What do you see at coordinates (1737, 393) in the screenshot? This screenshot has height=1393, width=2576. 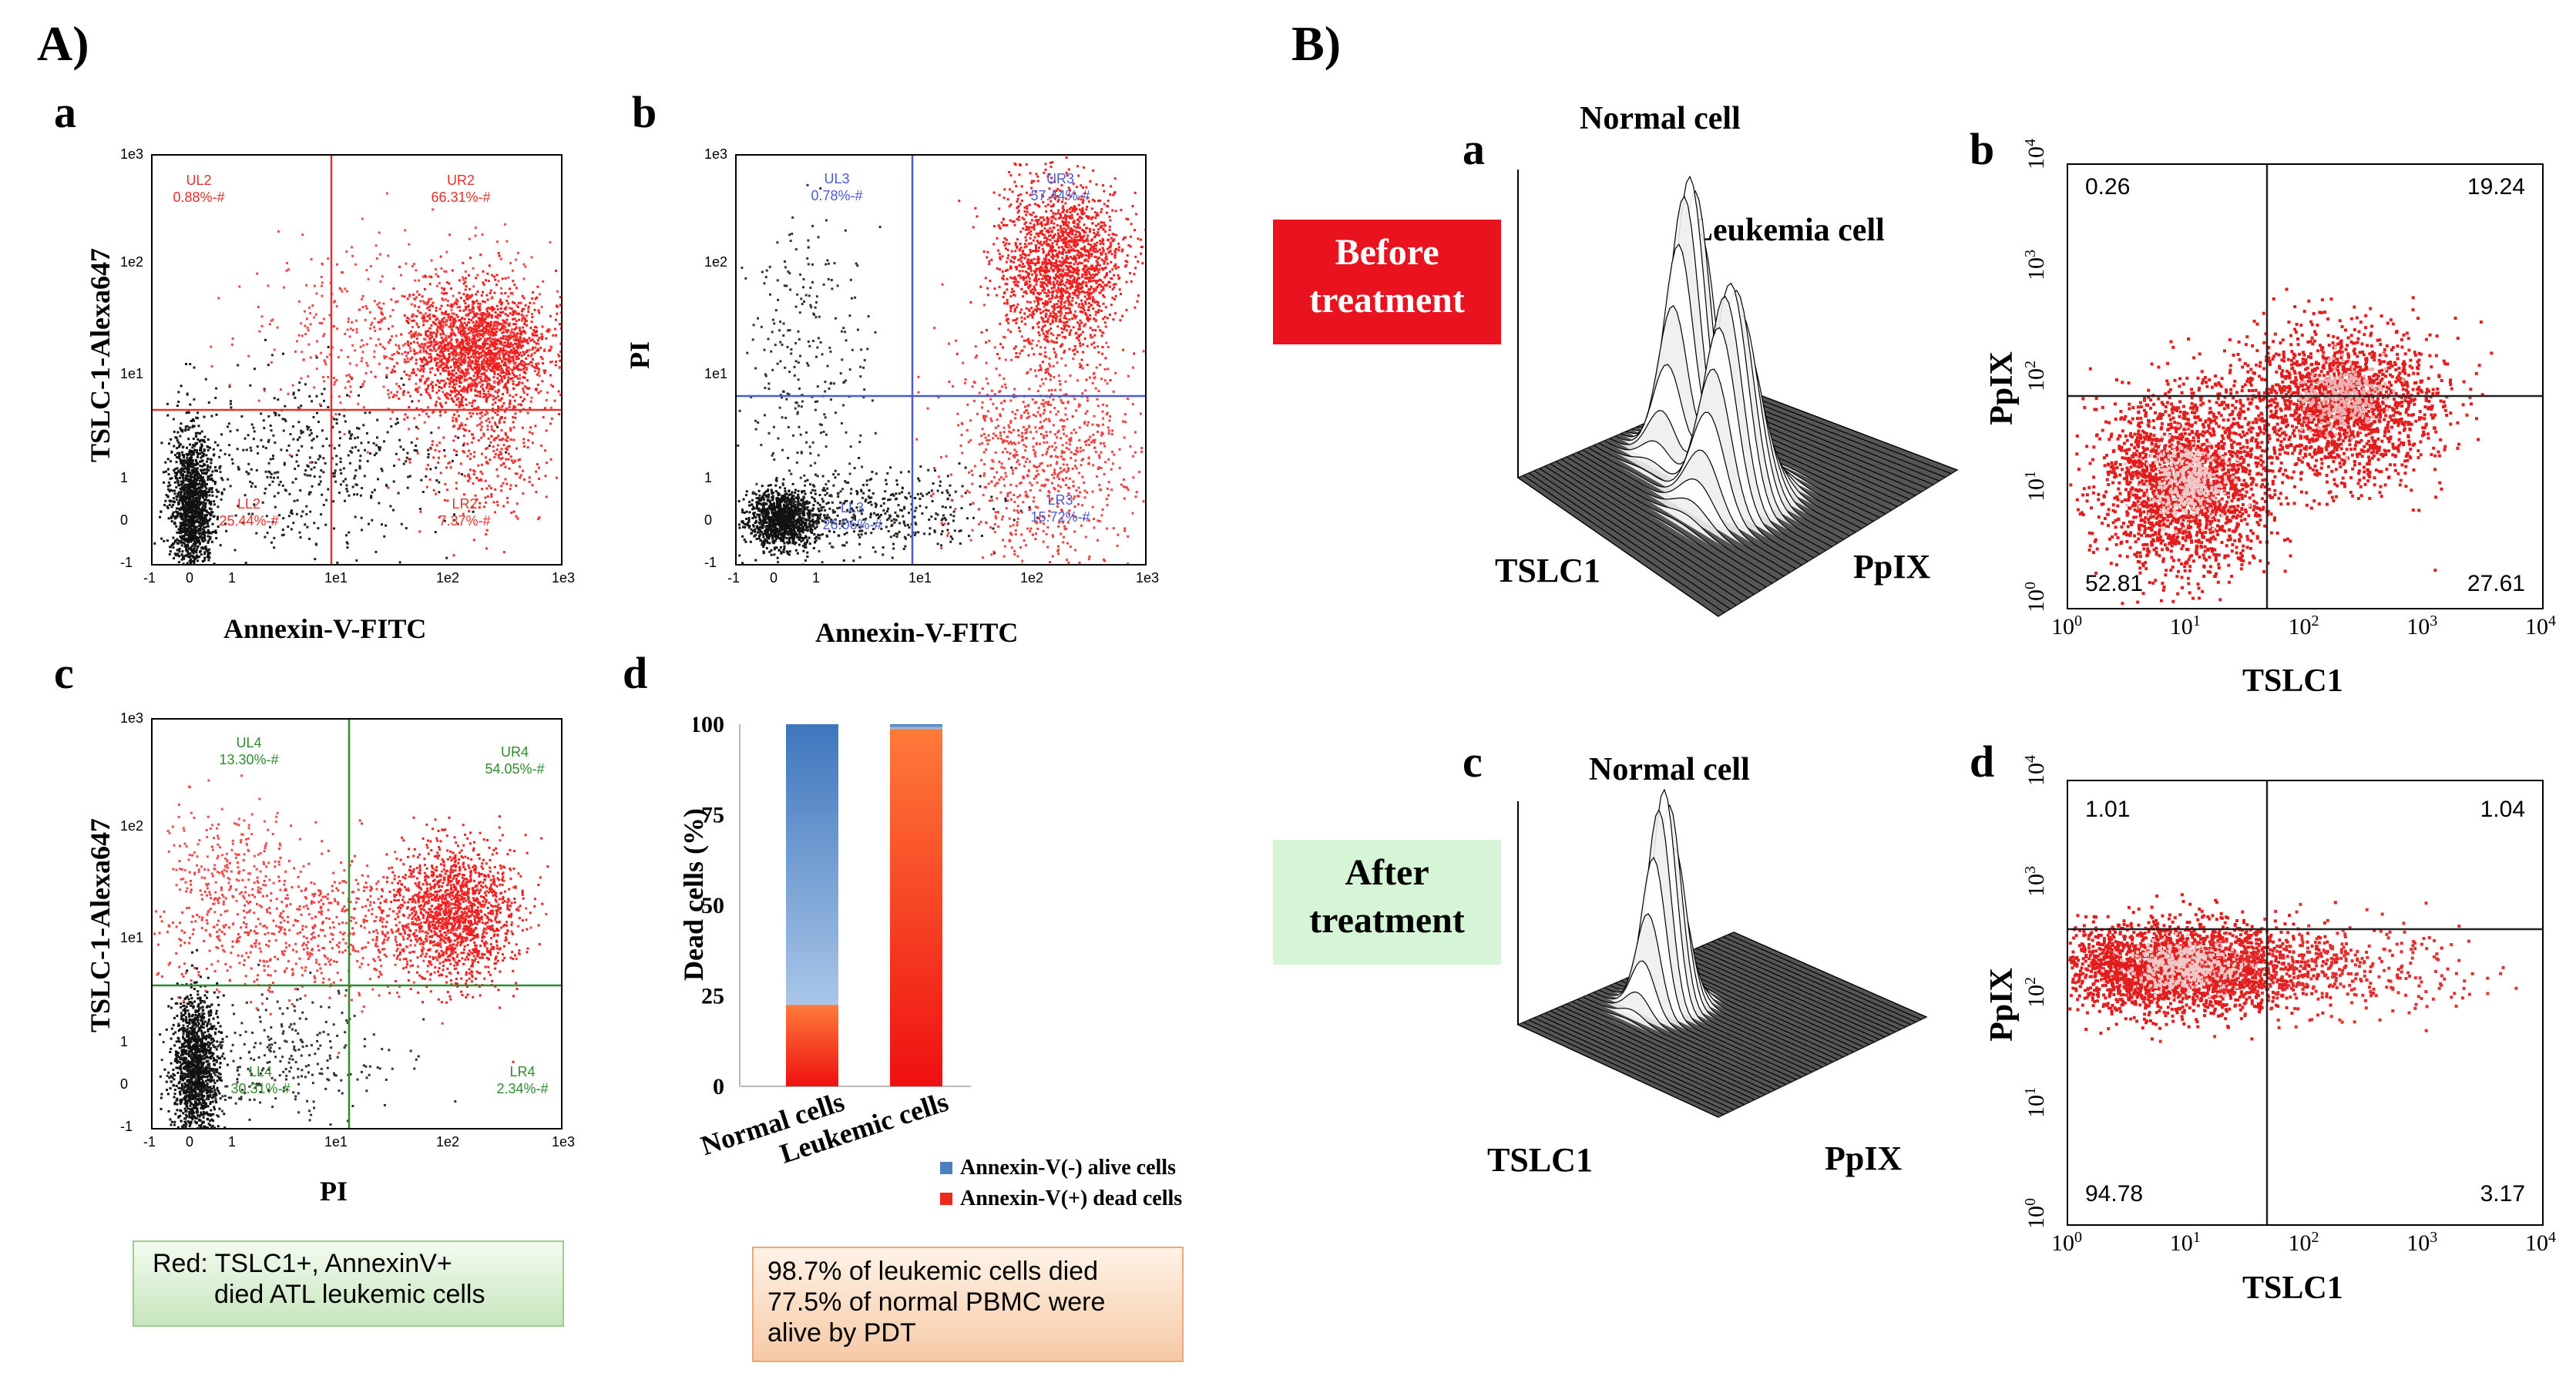 I see `panel-ba-3d-histogram` at bounding box center [1737, 393].